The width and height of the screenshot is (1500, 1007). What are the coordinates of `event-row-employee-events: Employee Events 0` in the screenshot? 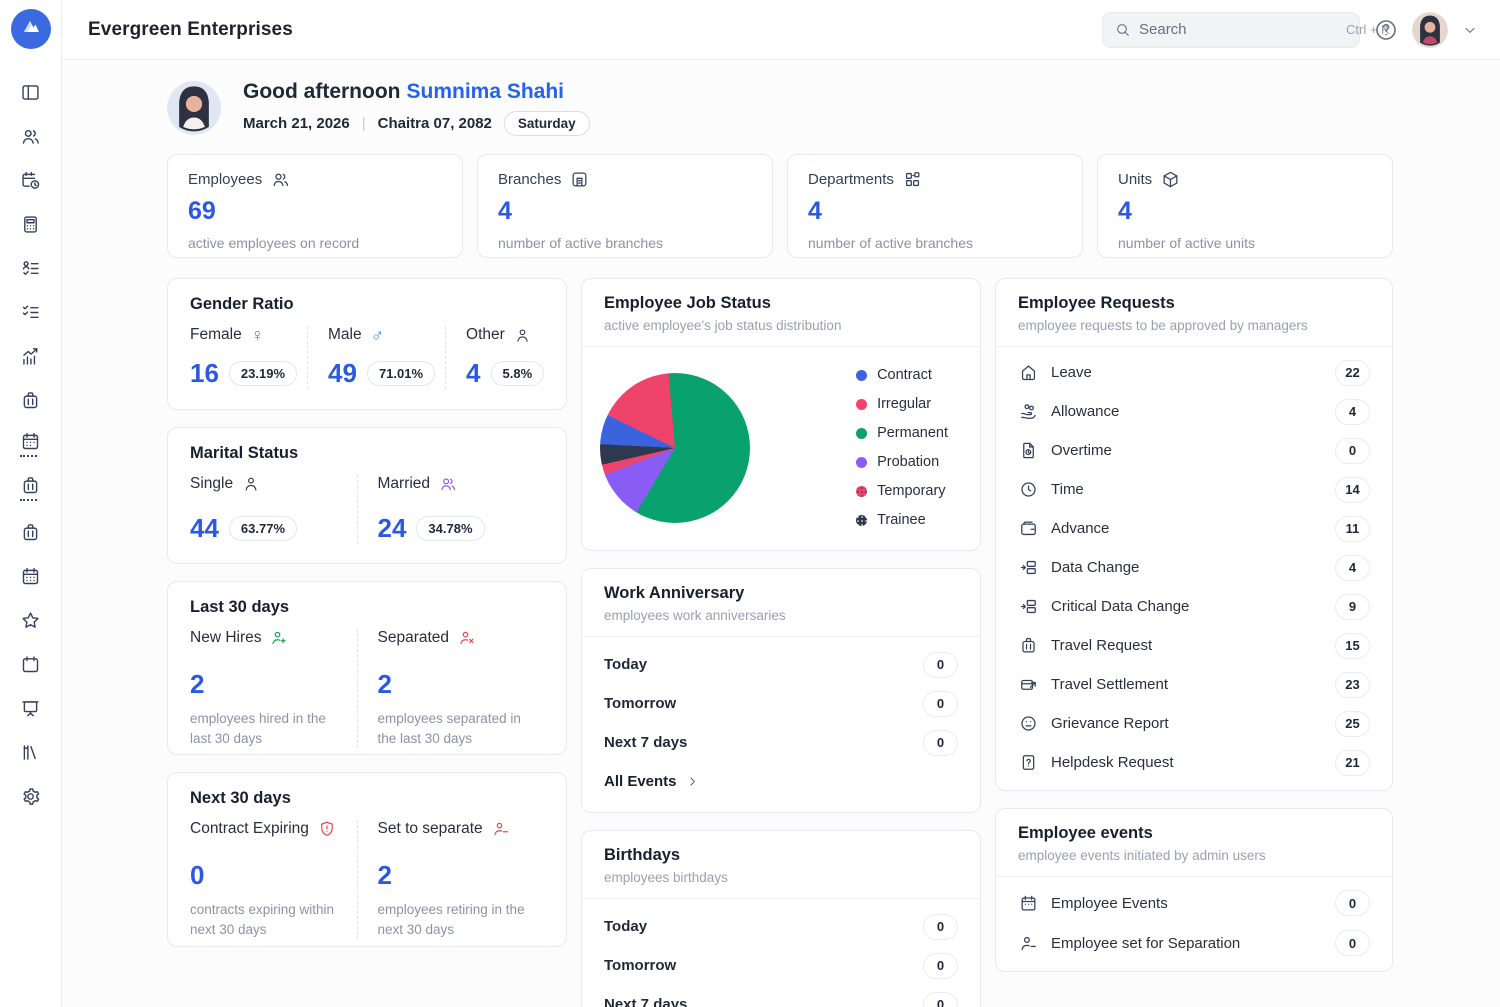 It's located at (1194, 903).